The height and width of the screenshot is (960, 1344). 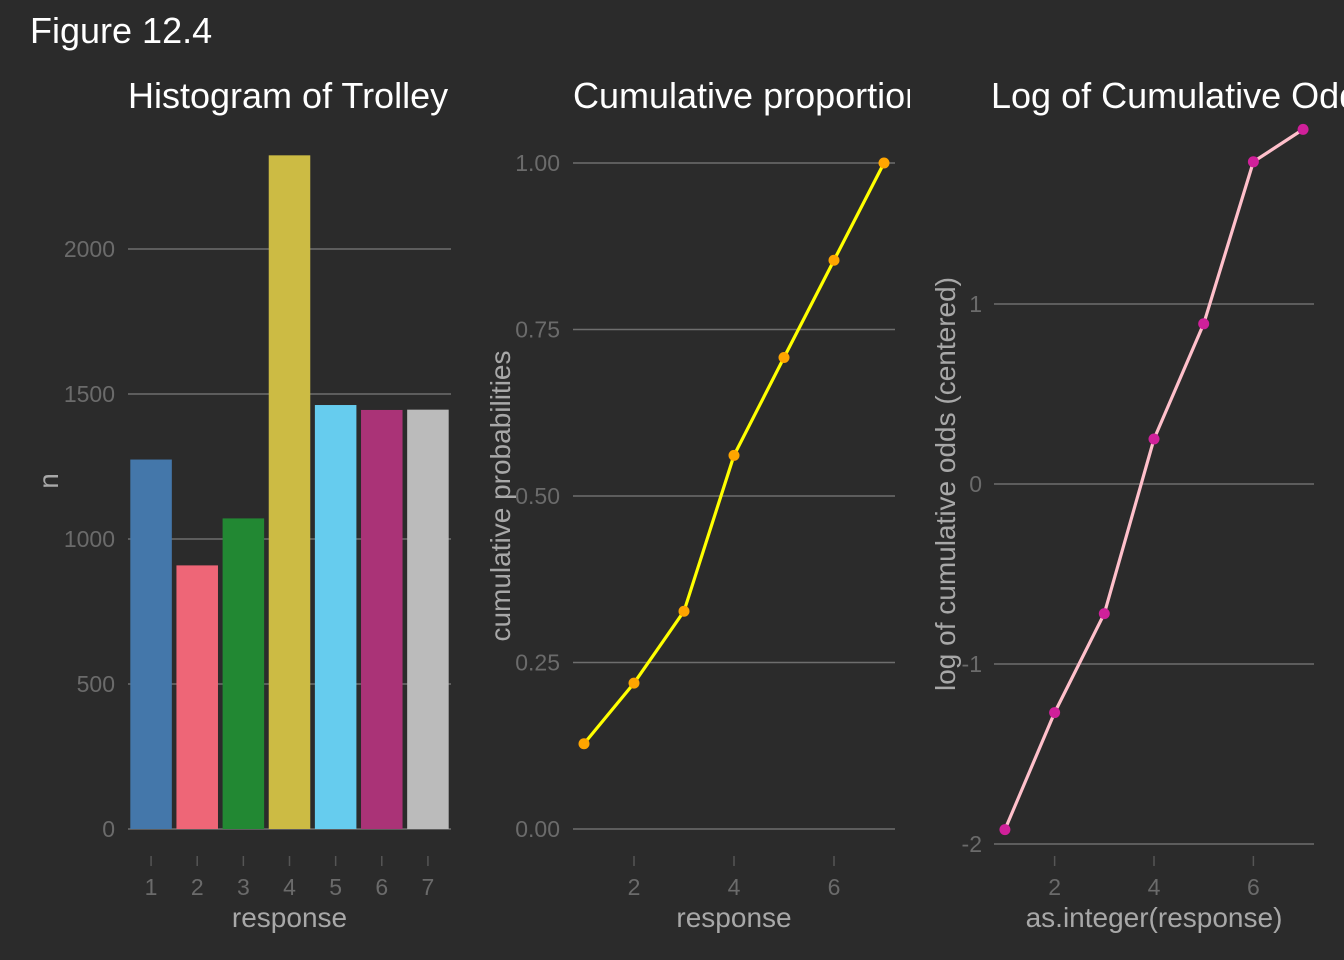 I want to click on y-tick-label: 1.00, so click(x=537, y=163).